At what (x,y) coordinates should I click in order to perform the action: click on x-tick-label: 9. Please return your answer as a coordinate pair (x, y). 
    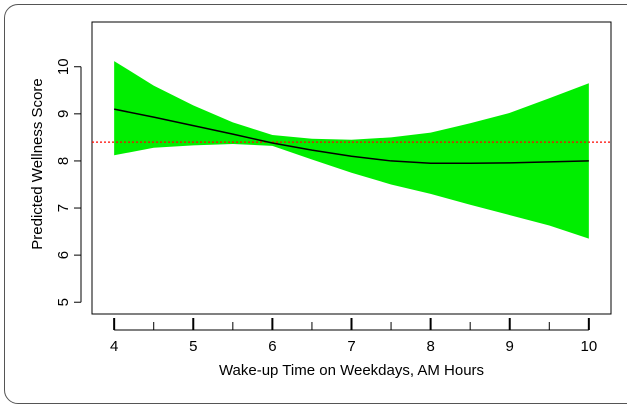
    Looking at the image, I should click on (510, 346).